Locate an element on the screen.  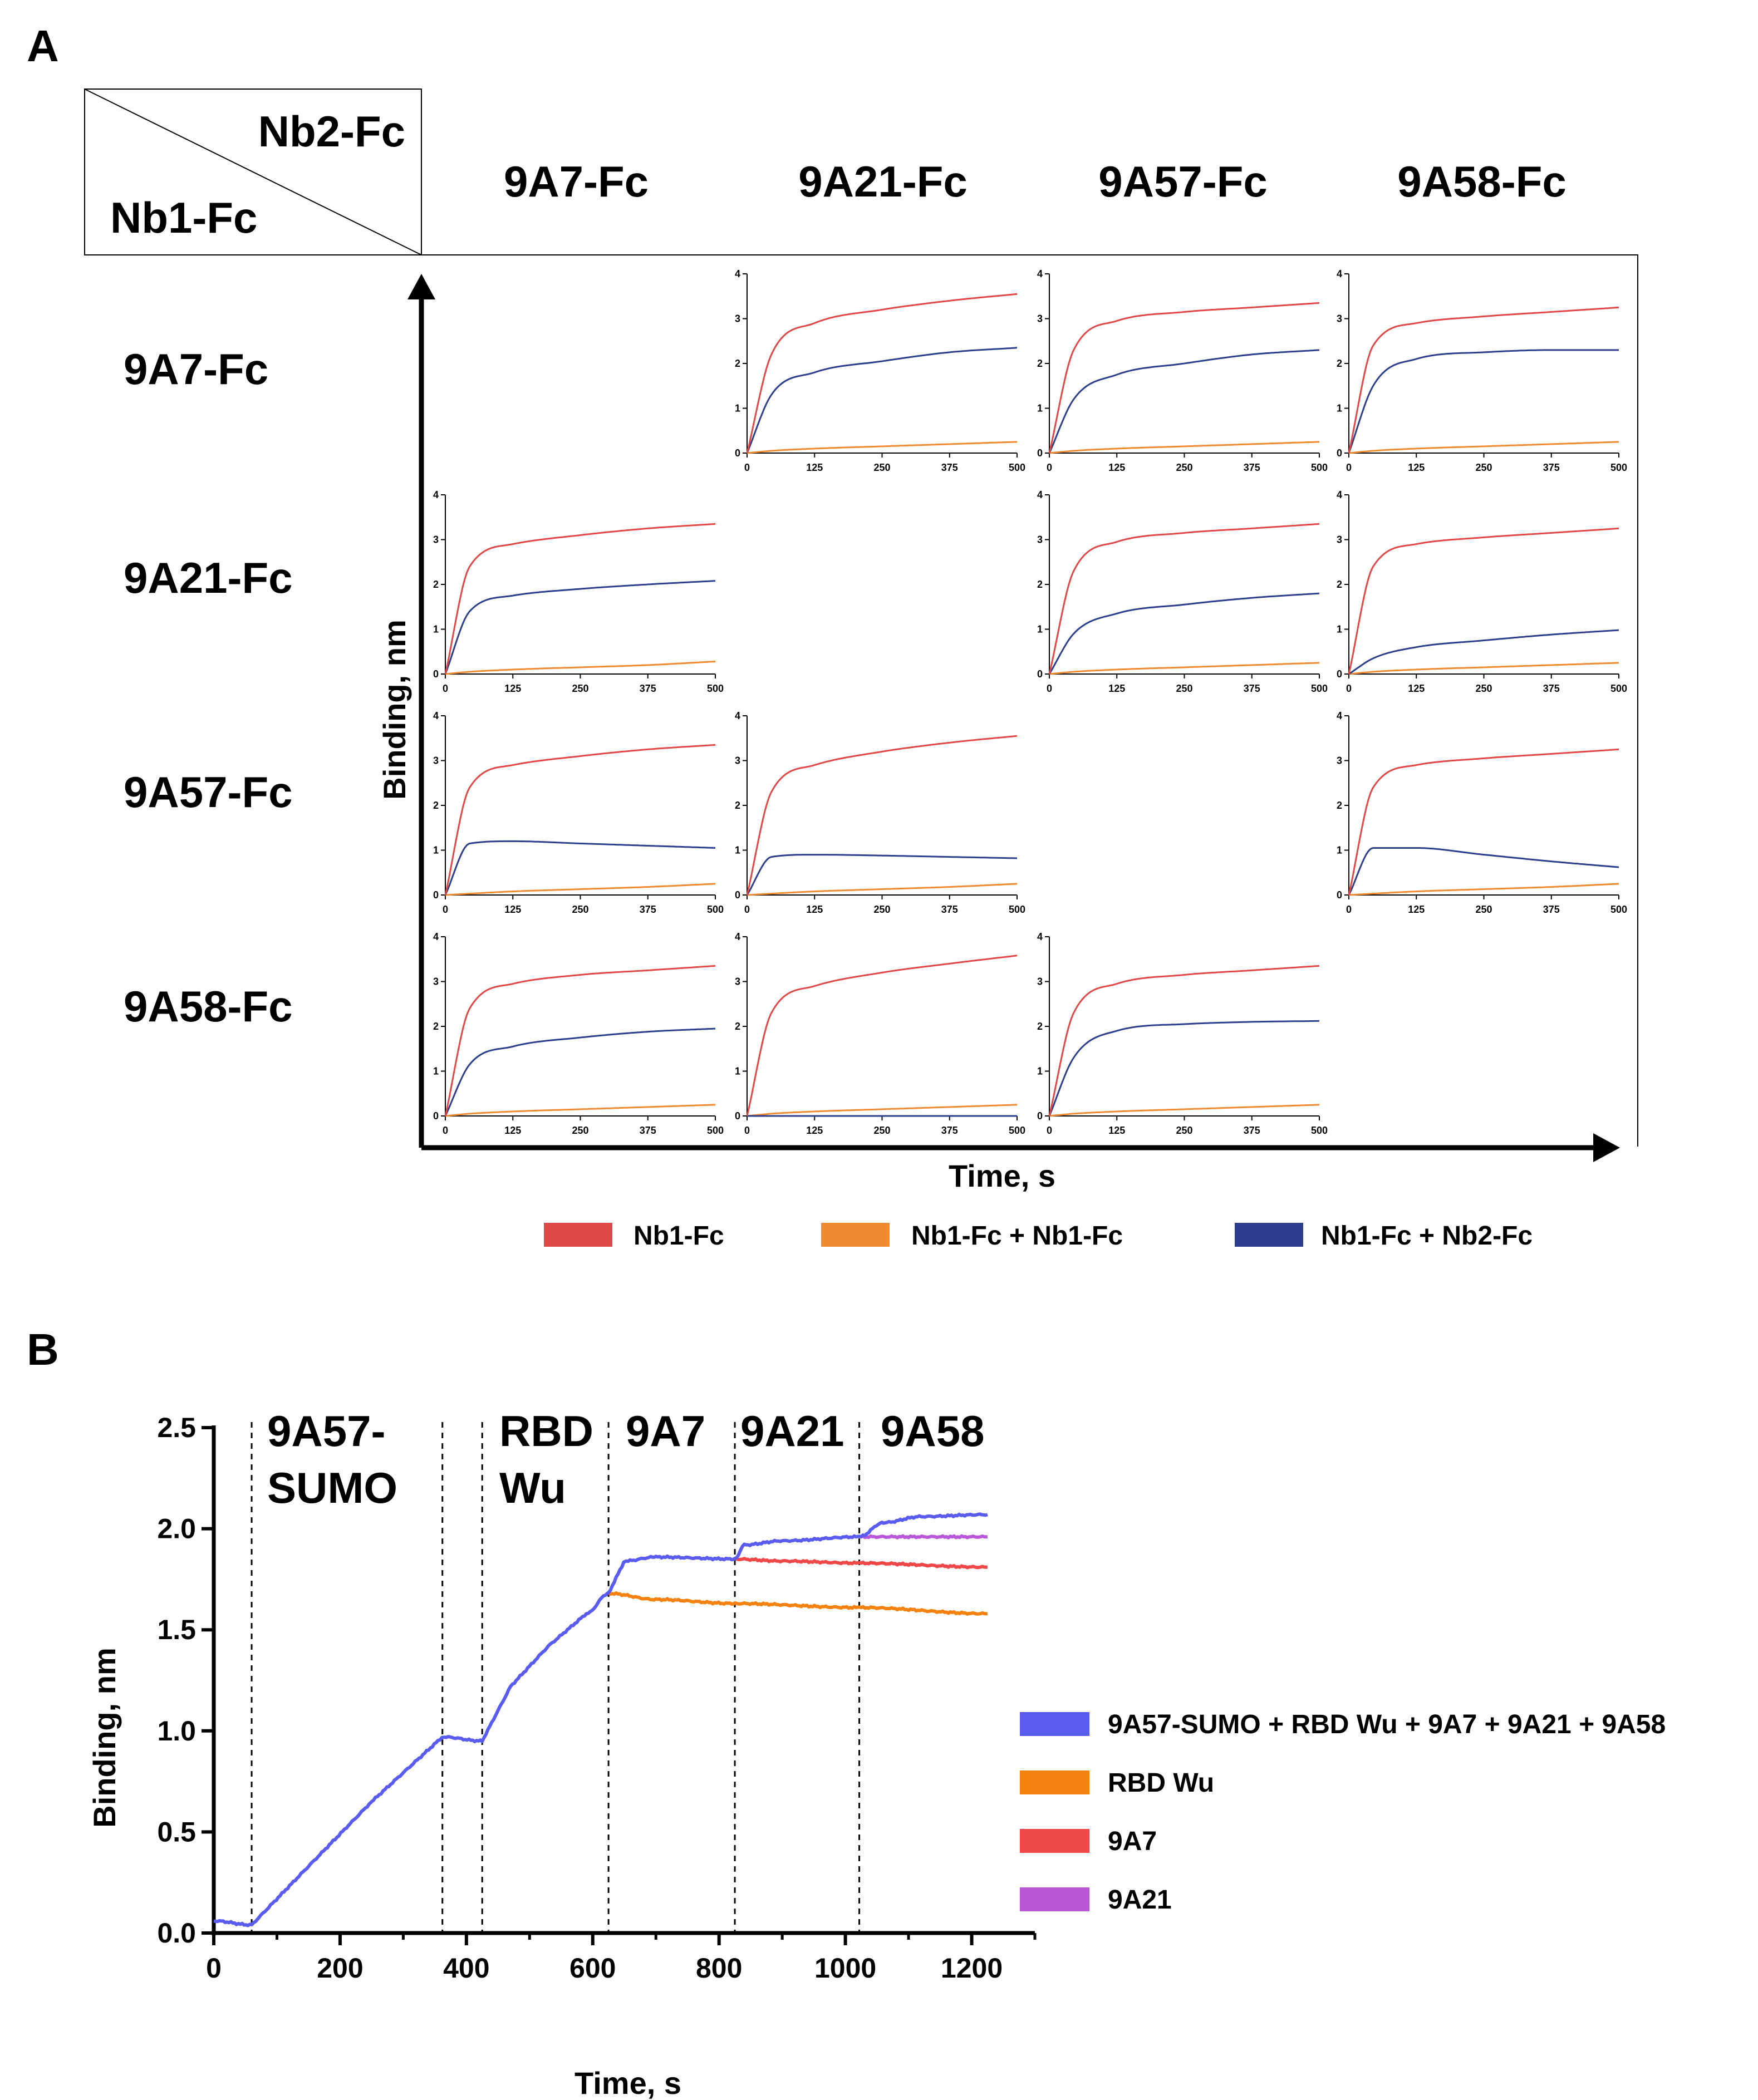
b-legend-swatch-full is located at coordinates (1054, 1724).